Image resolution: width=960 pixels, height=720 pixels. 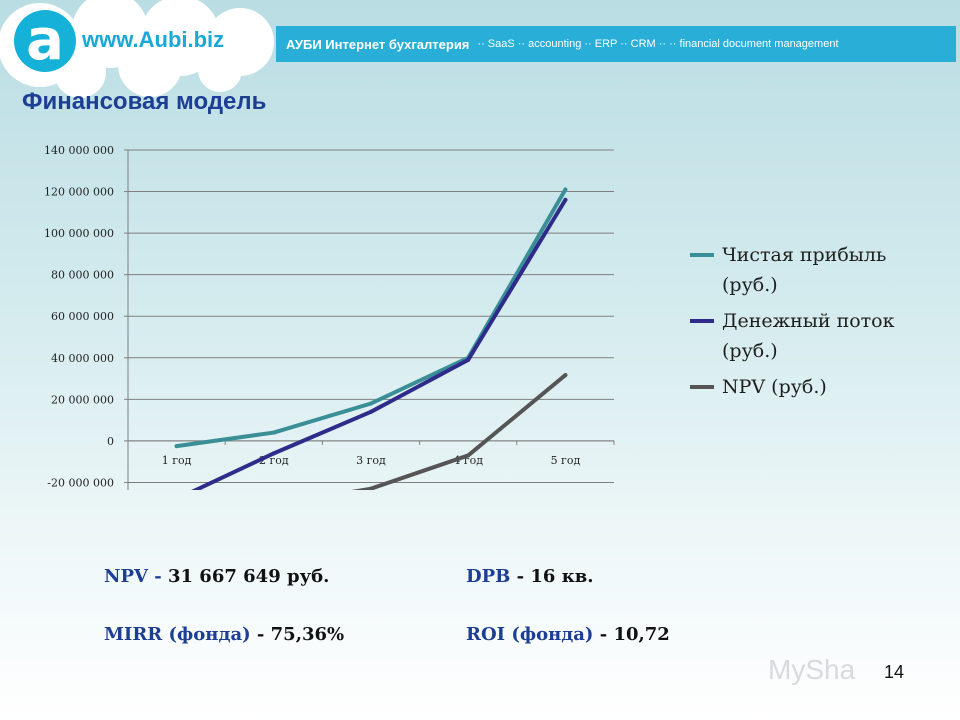 What do you see at coordinates (300, 634) in the screenshot?
I see `mirr-value: - 75,36%` at bounding box center [300, 634].